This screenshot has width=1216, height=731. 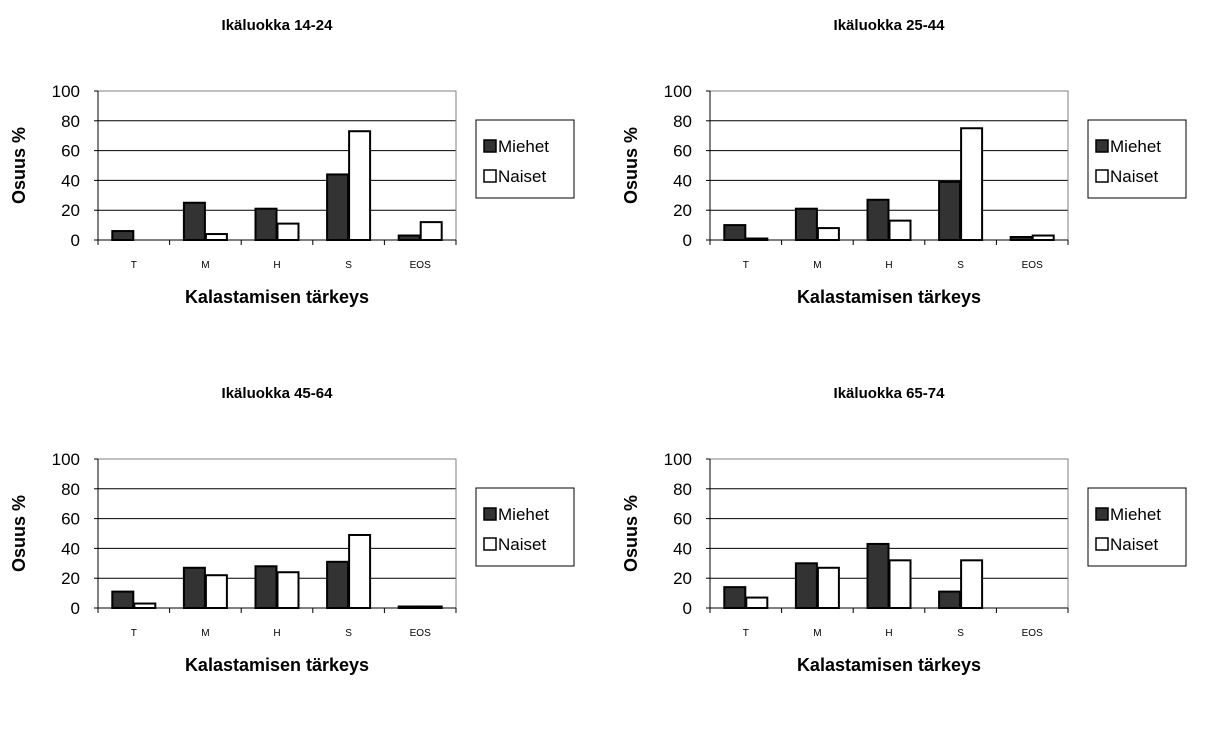 I want to click on legend-label: Miehet, so click(x=523, y=146).